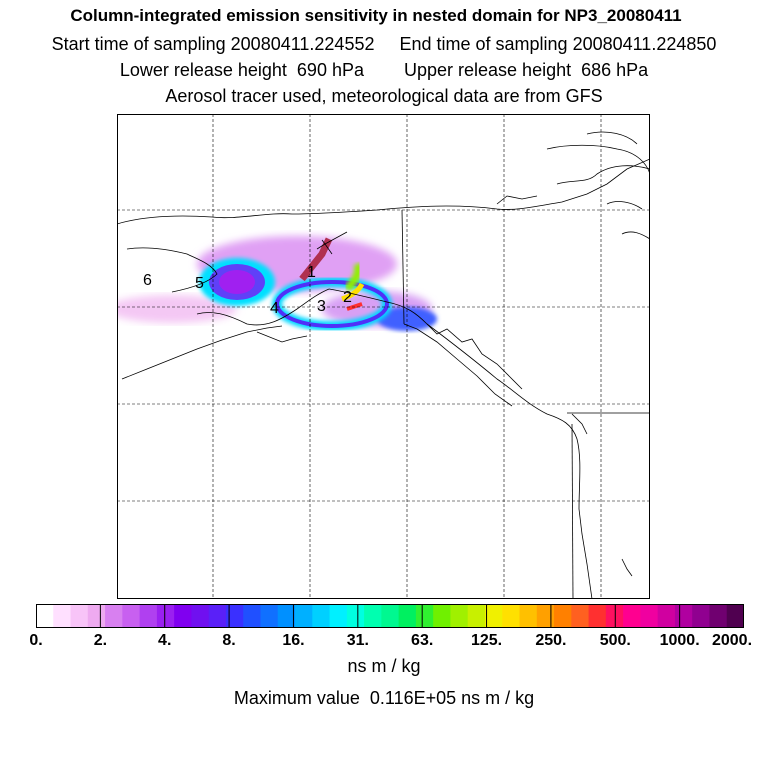 Image resolution: width=768 pixels, height=768 pixels. I want to click on colorbar-tick-label: 31., so click(357, 640).